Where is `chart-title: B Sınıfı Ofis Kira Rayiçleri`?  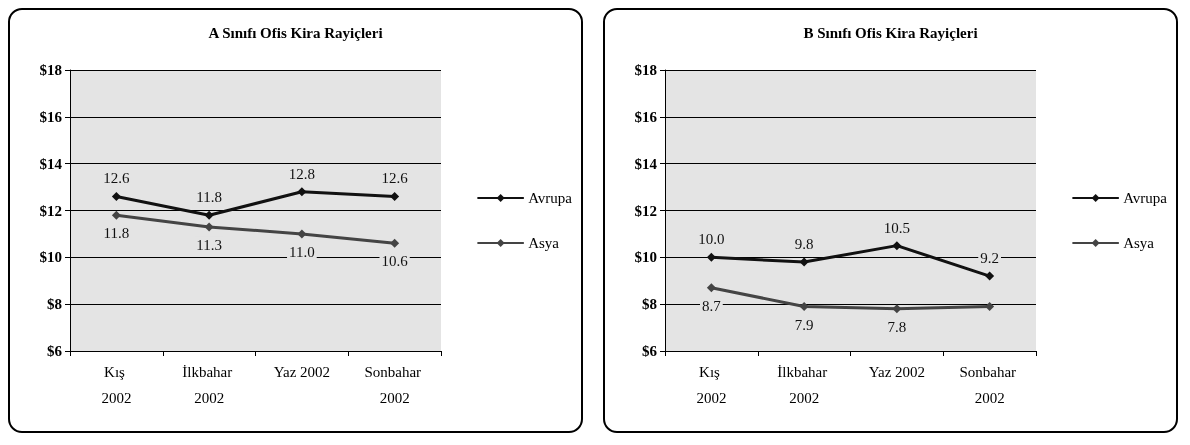
chart-title: B Sınıfı Ofis Kira Rayiçleri is located at coordinates (890, 32).